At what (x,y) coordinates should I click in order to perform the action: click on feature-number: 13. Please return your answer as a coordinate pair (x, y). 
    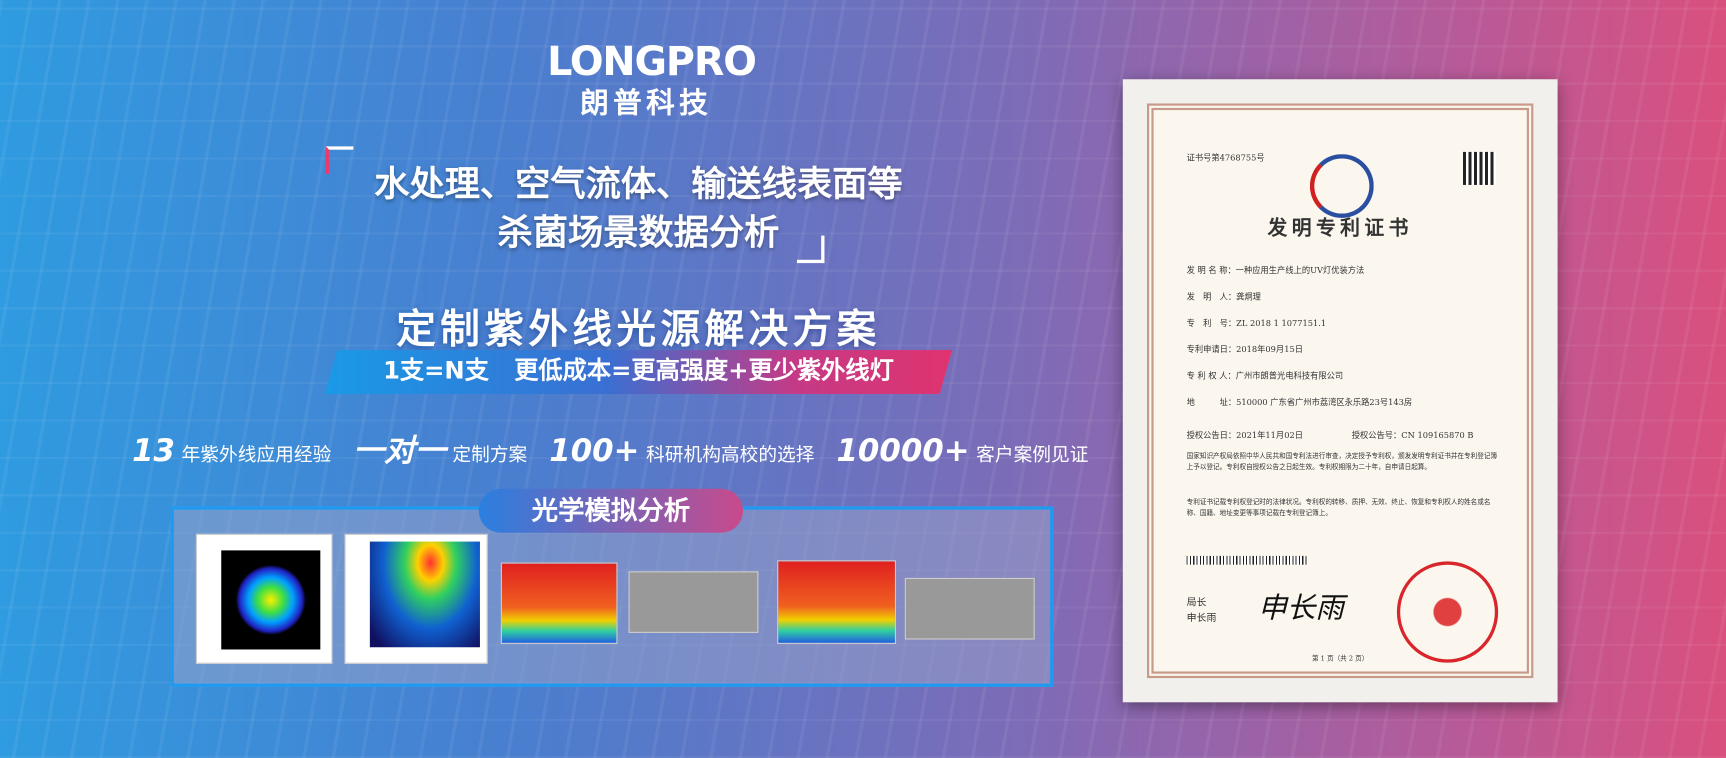
    Looking at the image, I should click on (153, 450).